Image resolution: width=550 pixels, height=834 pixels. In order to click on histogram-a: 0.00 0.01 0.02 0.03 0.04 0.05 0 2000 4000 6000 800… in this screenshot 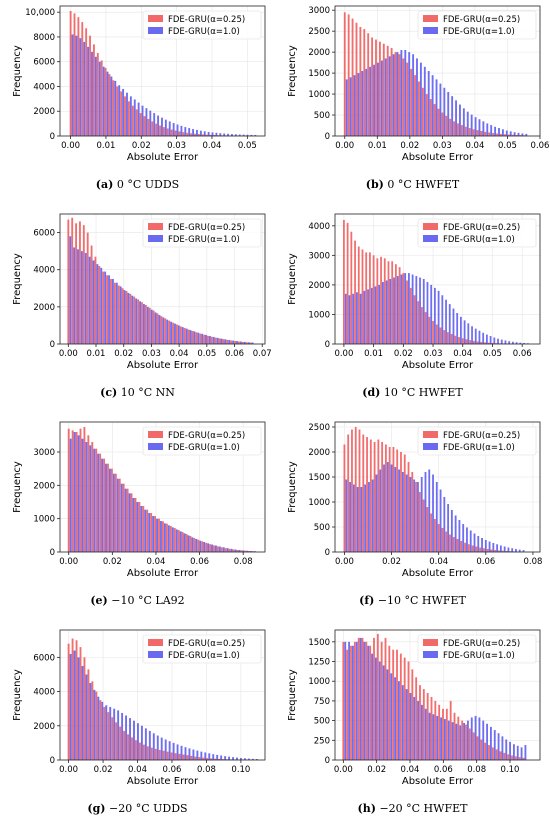, I will do `click(139, 84)`.